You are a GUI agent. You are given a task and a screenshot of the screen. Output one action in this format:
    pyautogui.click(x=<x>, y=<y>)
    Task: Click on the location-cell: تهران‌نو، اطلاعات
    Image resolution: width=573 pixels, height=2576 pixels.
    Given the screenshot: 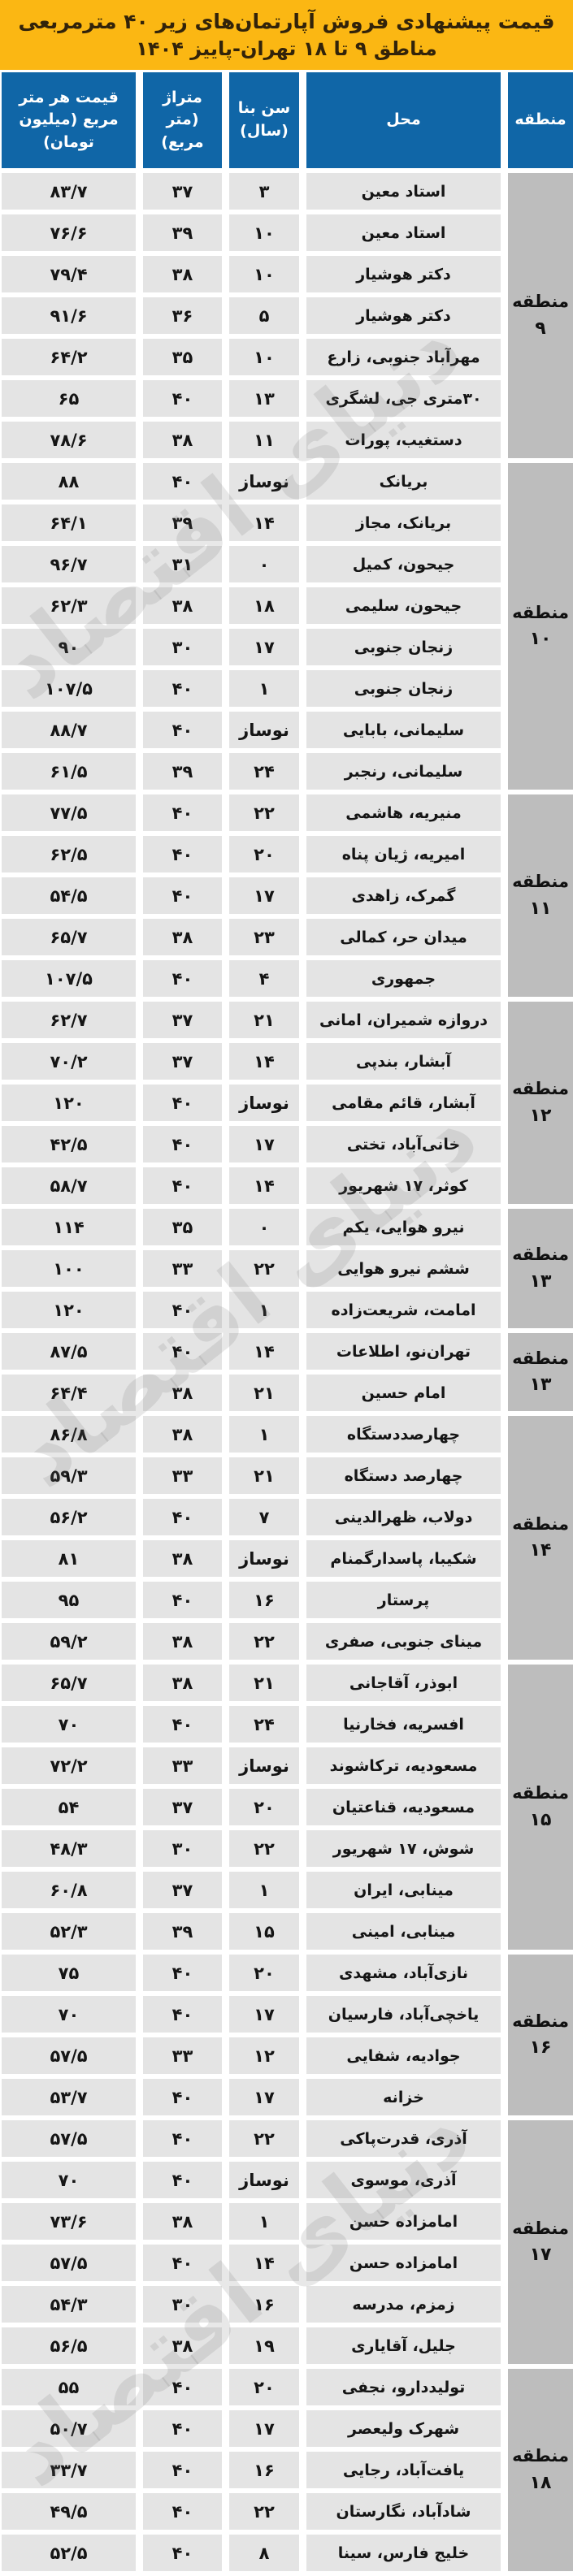 What is the action you would take?
    pyautogui.click(x=403, y=1351)
    